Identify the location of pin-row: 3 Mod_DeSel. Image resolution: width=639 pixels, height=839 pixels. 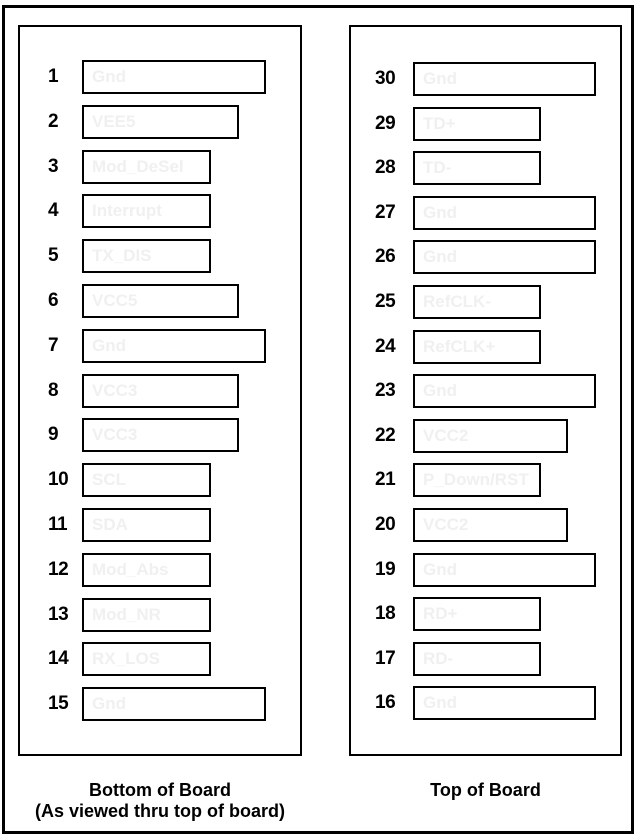
(160, 166).